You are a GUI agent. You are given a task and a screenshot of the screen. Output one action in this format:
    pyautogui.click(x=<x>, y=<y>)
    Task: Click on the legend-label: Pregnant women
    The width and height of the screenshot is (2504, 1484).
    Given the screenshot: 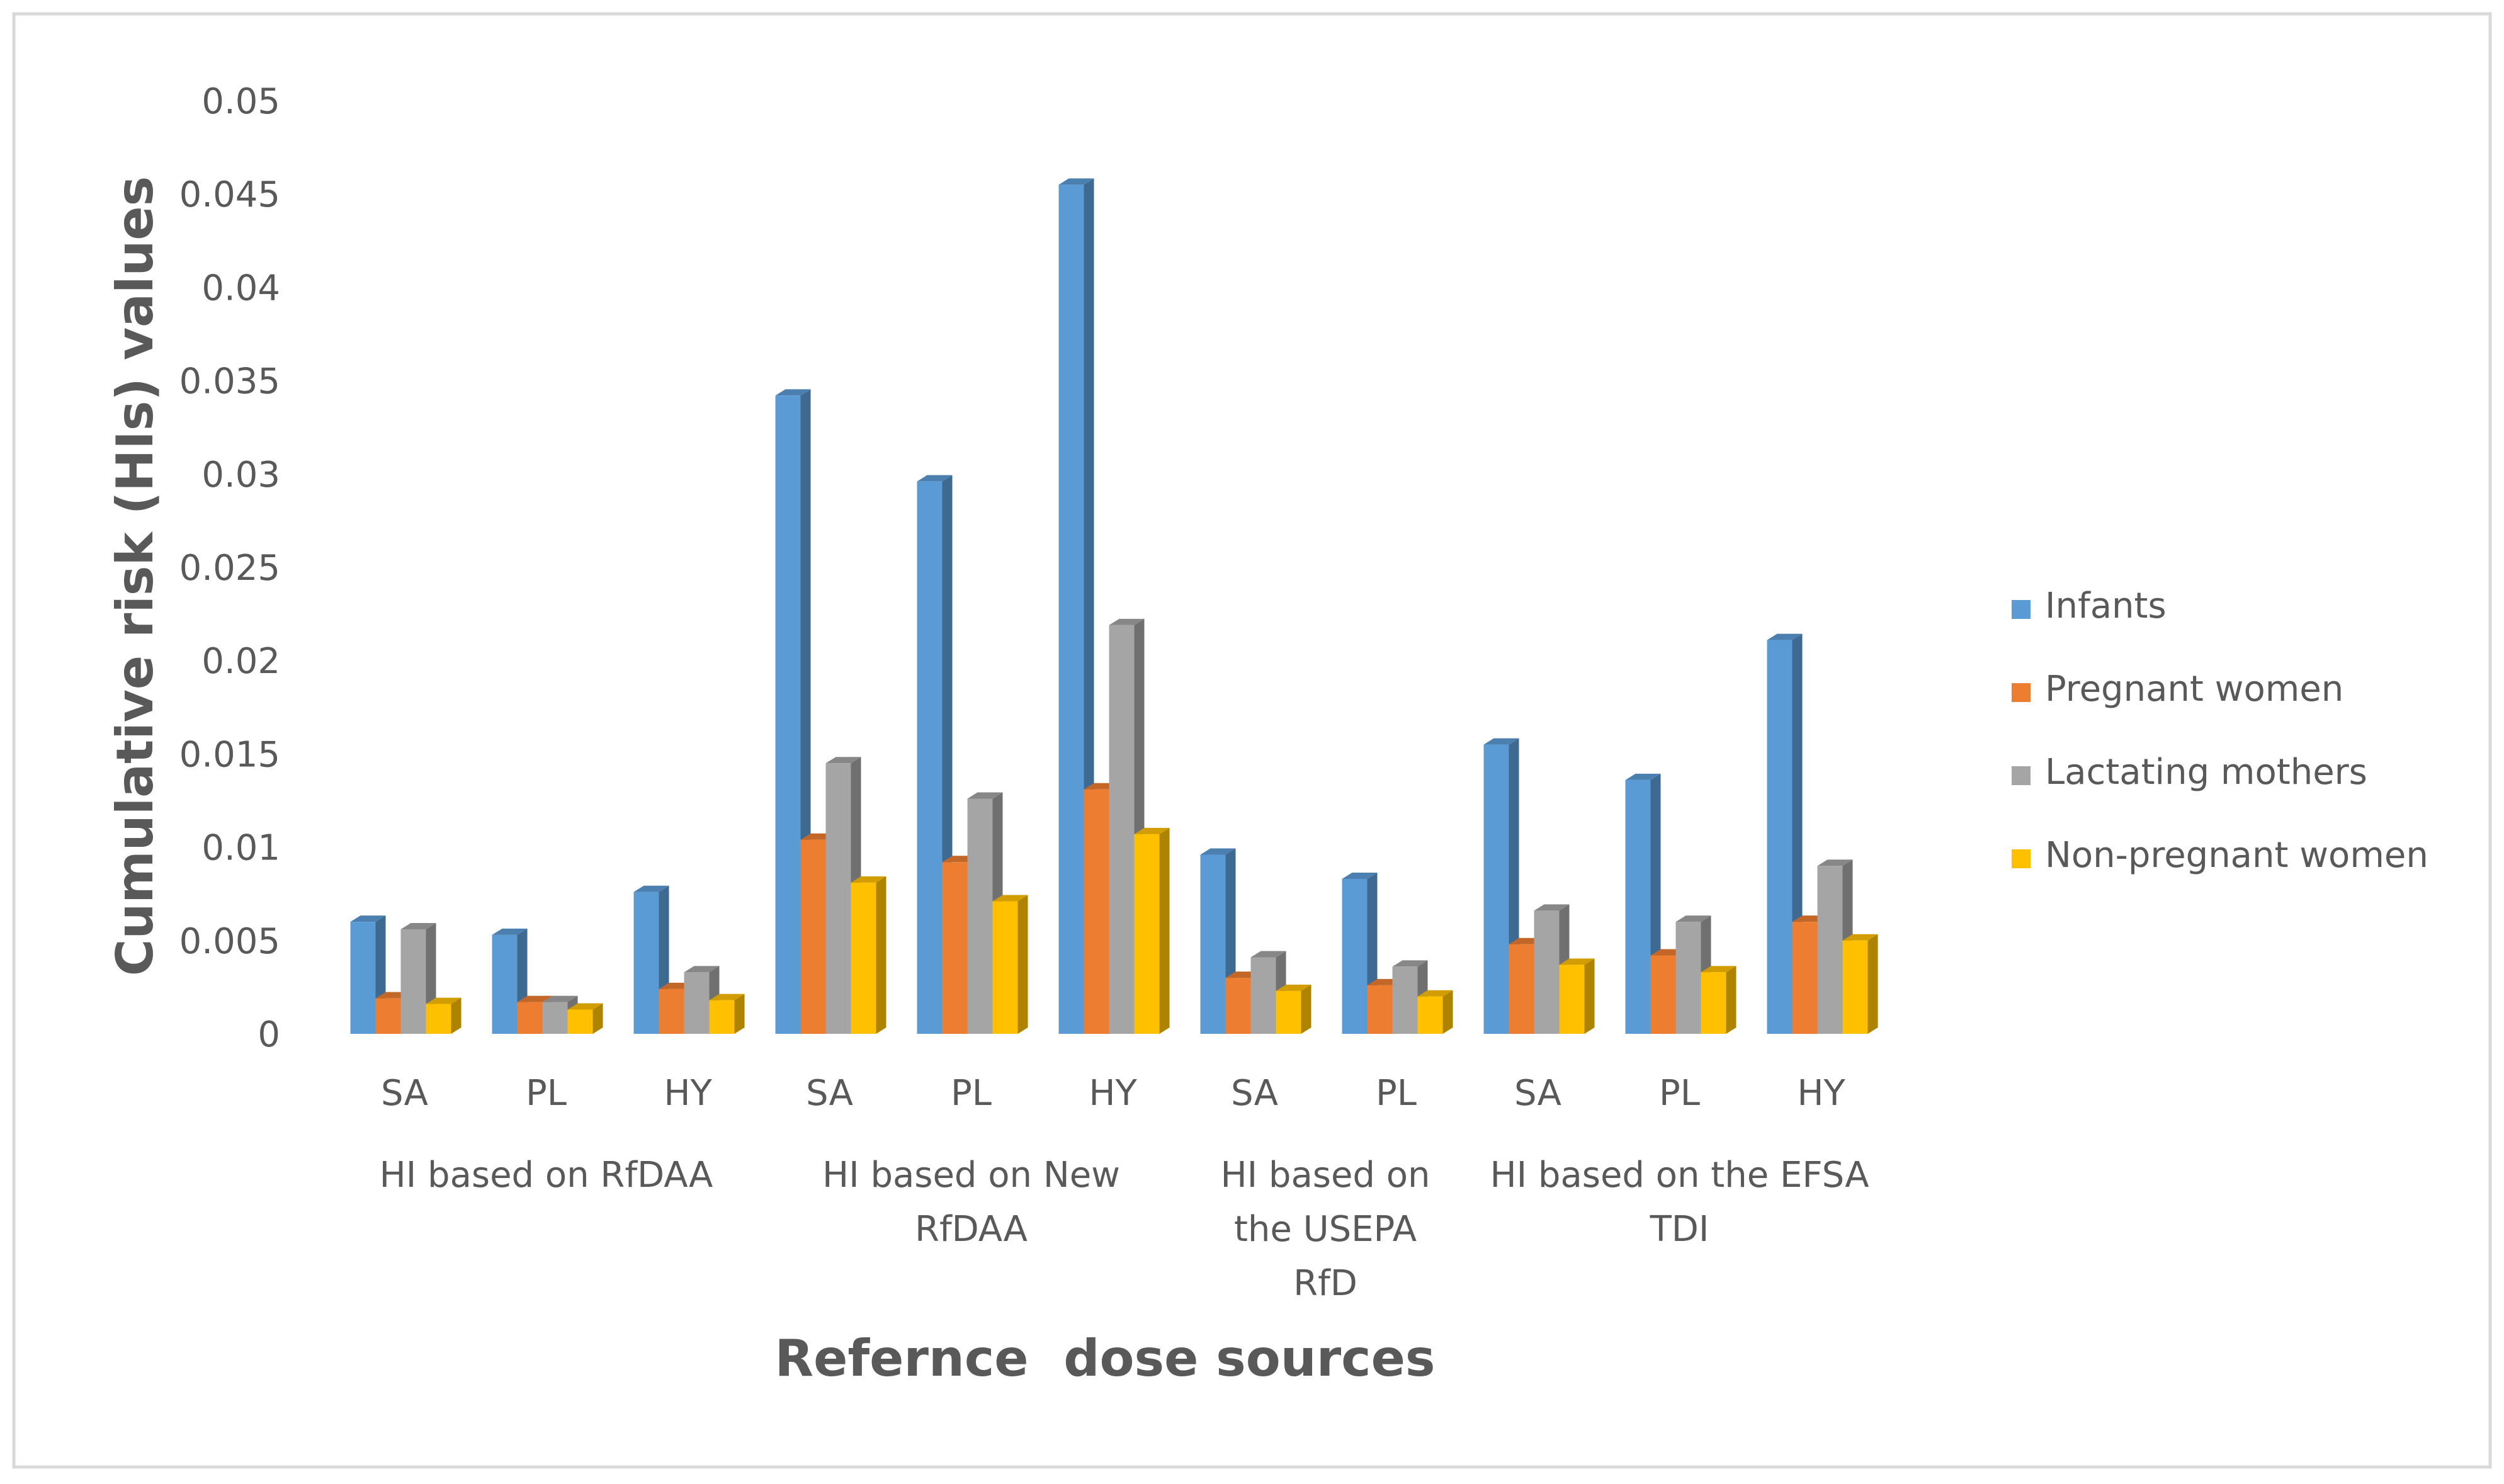 What is the action you would take?
    pyautogui.click(x=2194, y=689)
    